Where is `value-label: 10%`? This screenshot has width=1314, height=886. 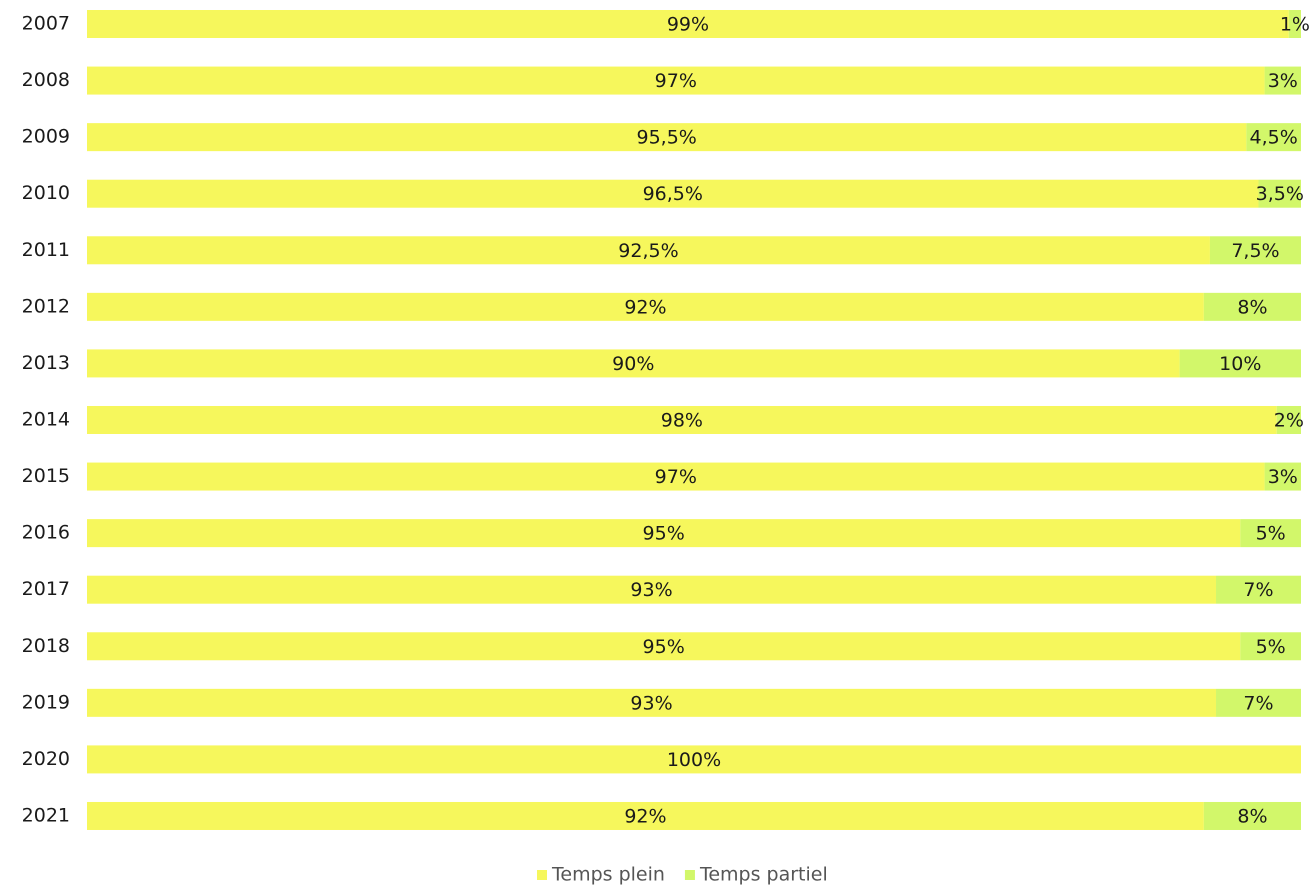 value-label: 10% is located at coordinates (1240, 364).